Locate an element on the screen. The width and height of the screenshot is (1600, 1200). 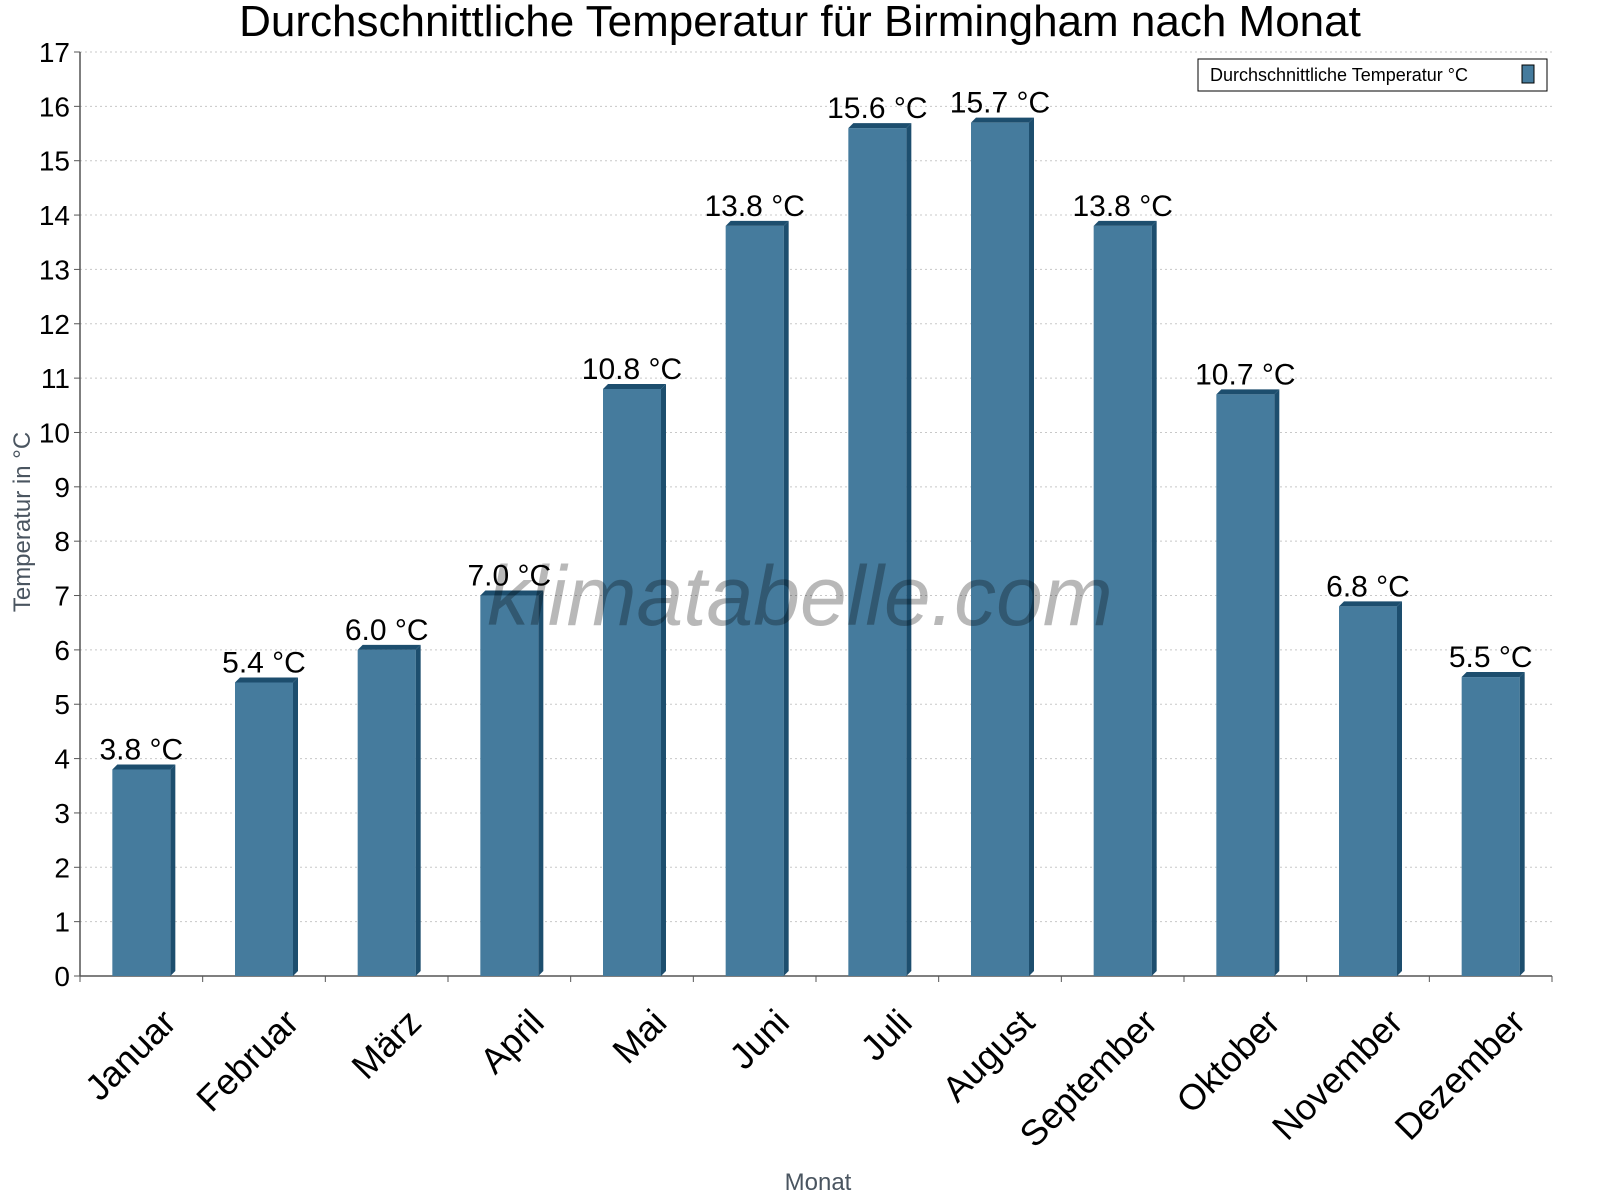
legend-box is located at coordinates (1372, 75).